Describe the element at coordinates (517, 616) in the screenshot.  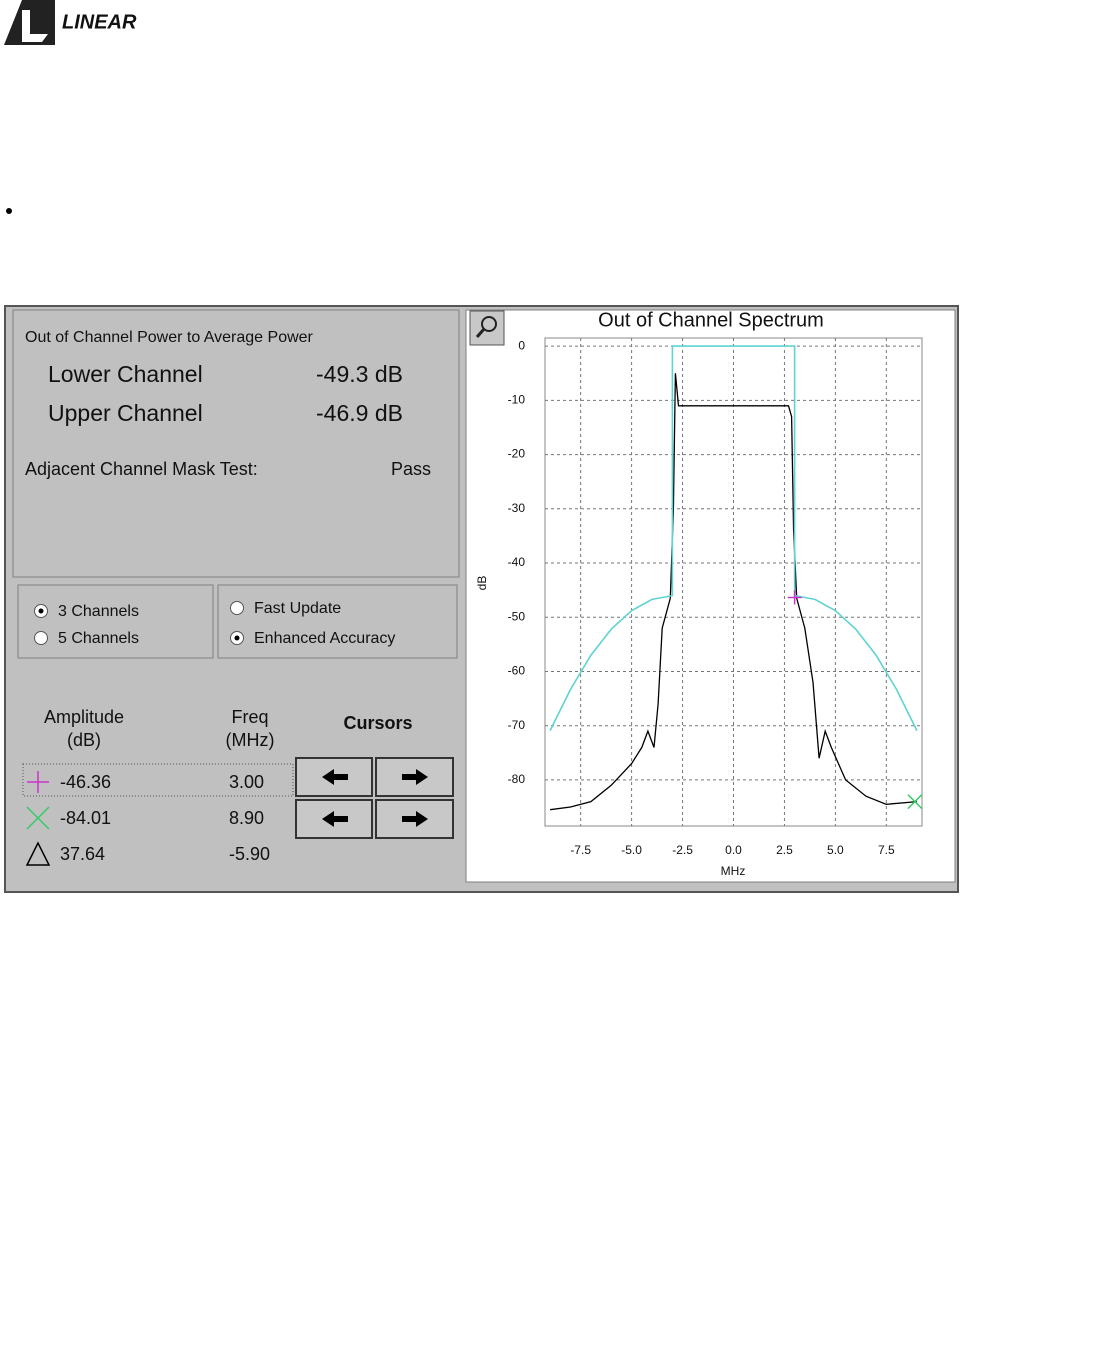
I see `y-tick-label: -50` at that location.